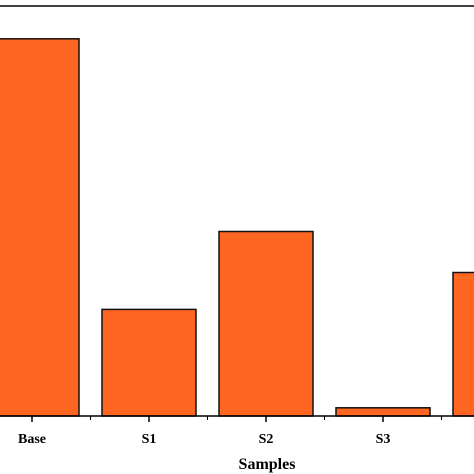 This screenshot has height=474, width=474. What do you see at coordinates (383, 439) in the screenshot?
I see `x-tick-label-s3: S3` at bounding box center [383, 439].